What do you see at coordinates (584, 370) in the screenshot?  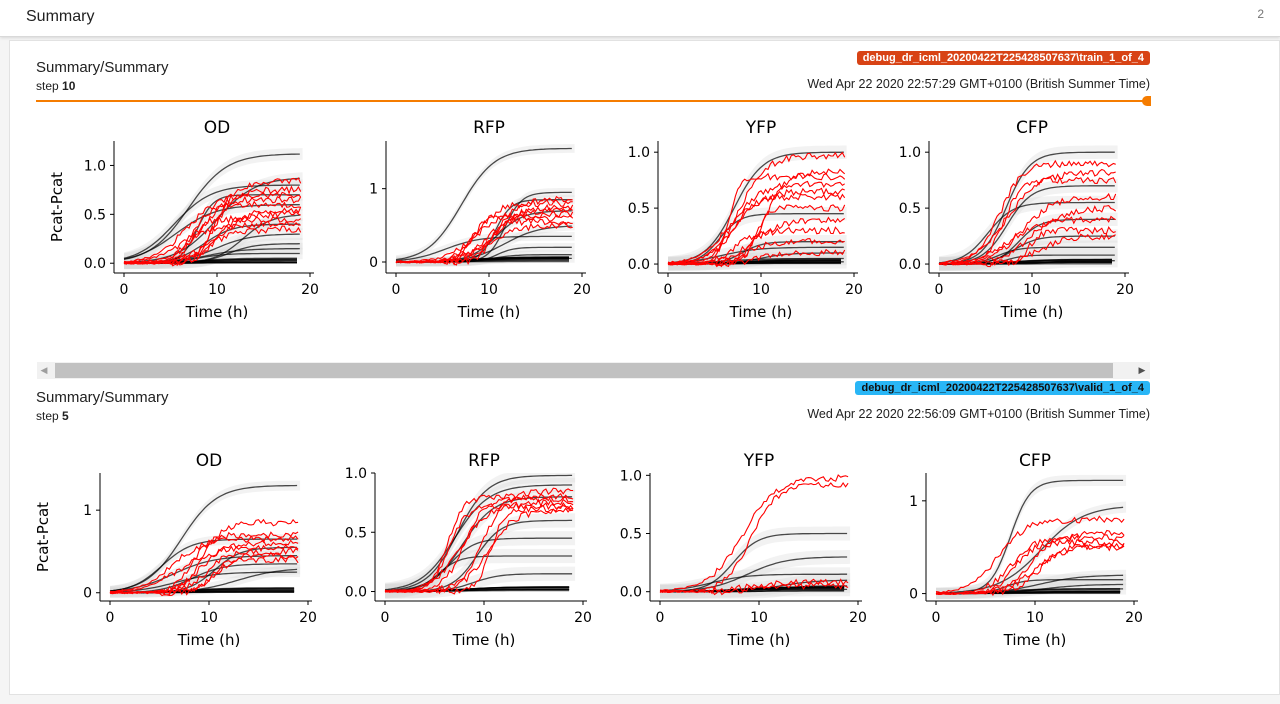 I see `scrollbar-thumb` at bounding box center [584, 370].